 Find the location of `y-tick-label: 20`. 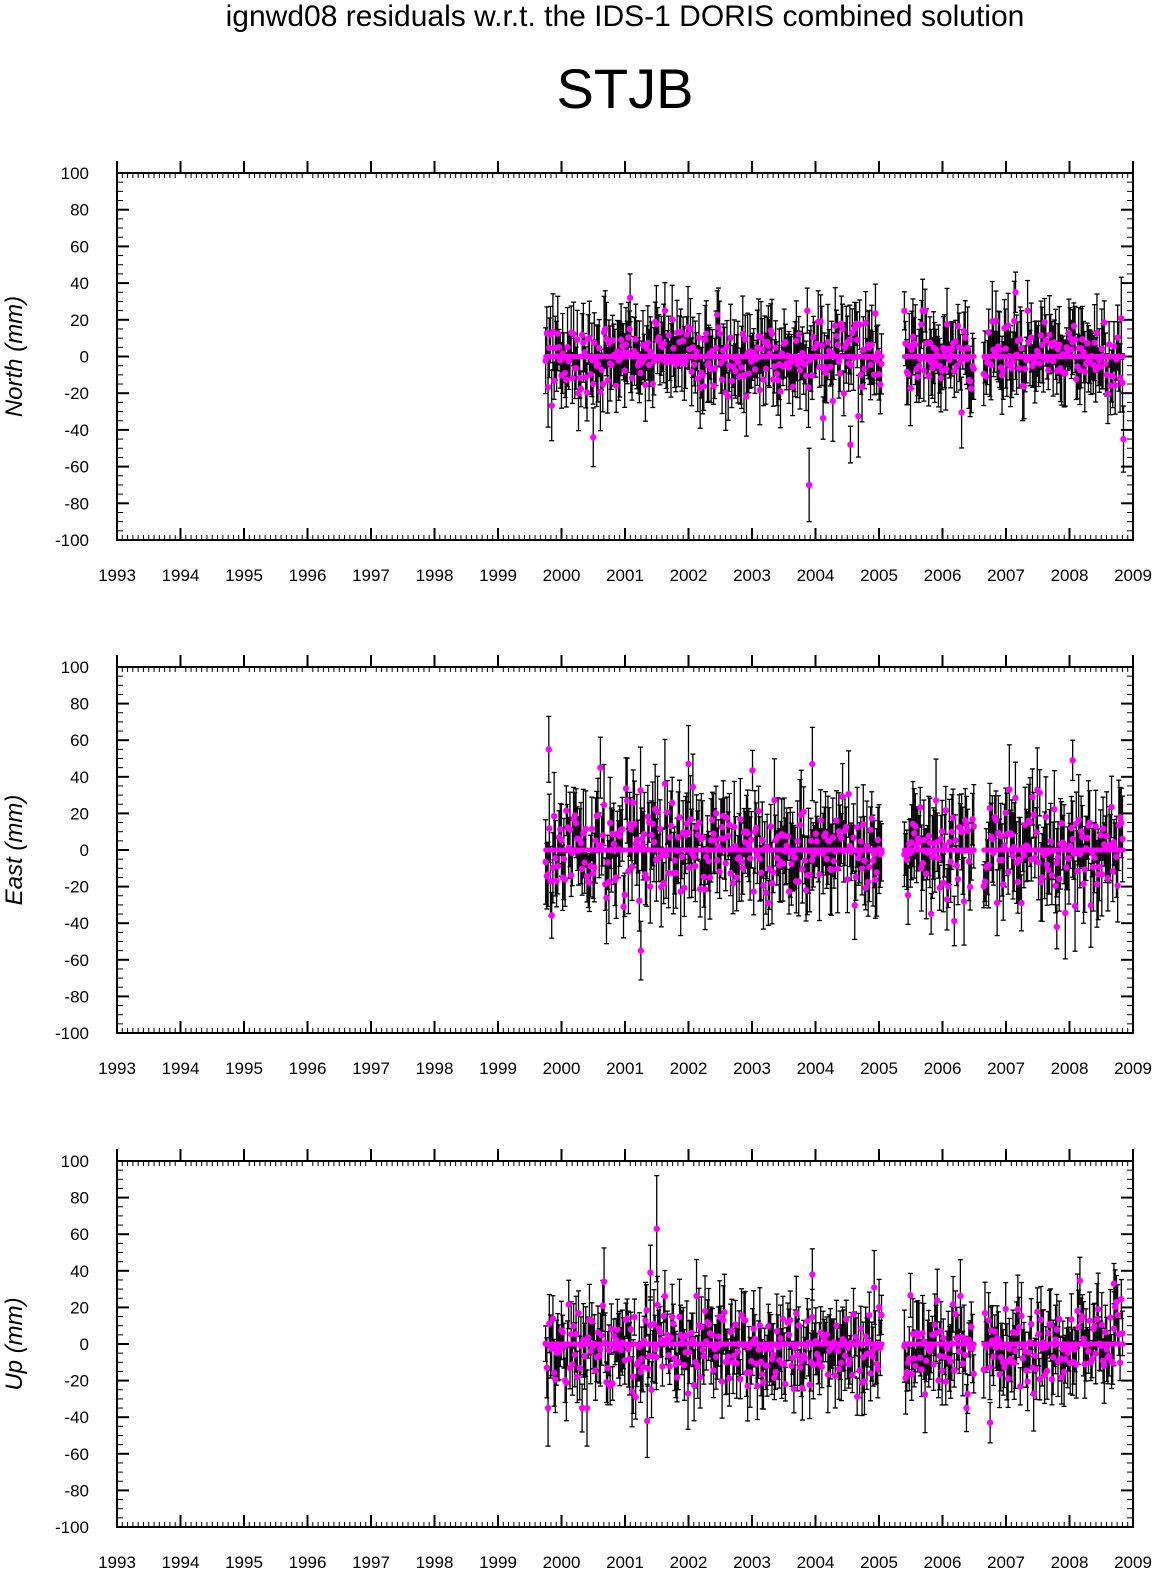

y-tick-label: 20 is located at coordinates (79, 320).